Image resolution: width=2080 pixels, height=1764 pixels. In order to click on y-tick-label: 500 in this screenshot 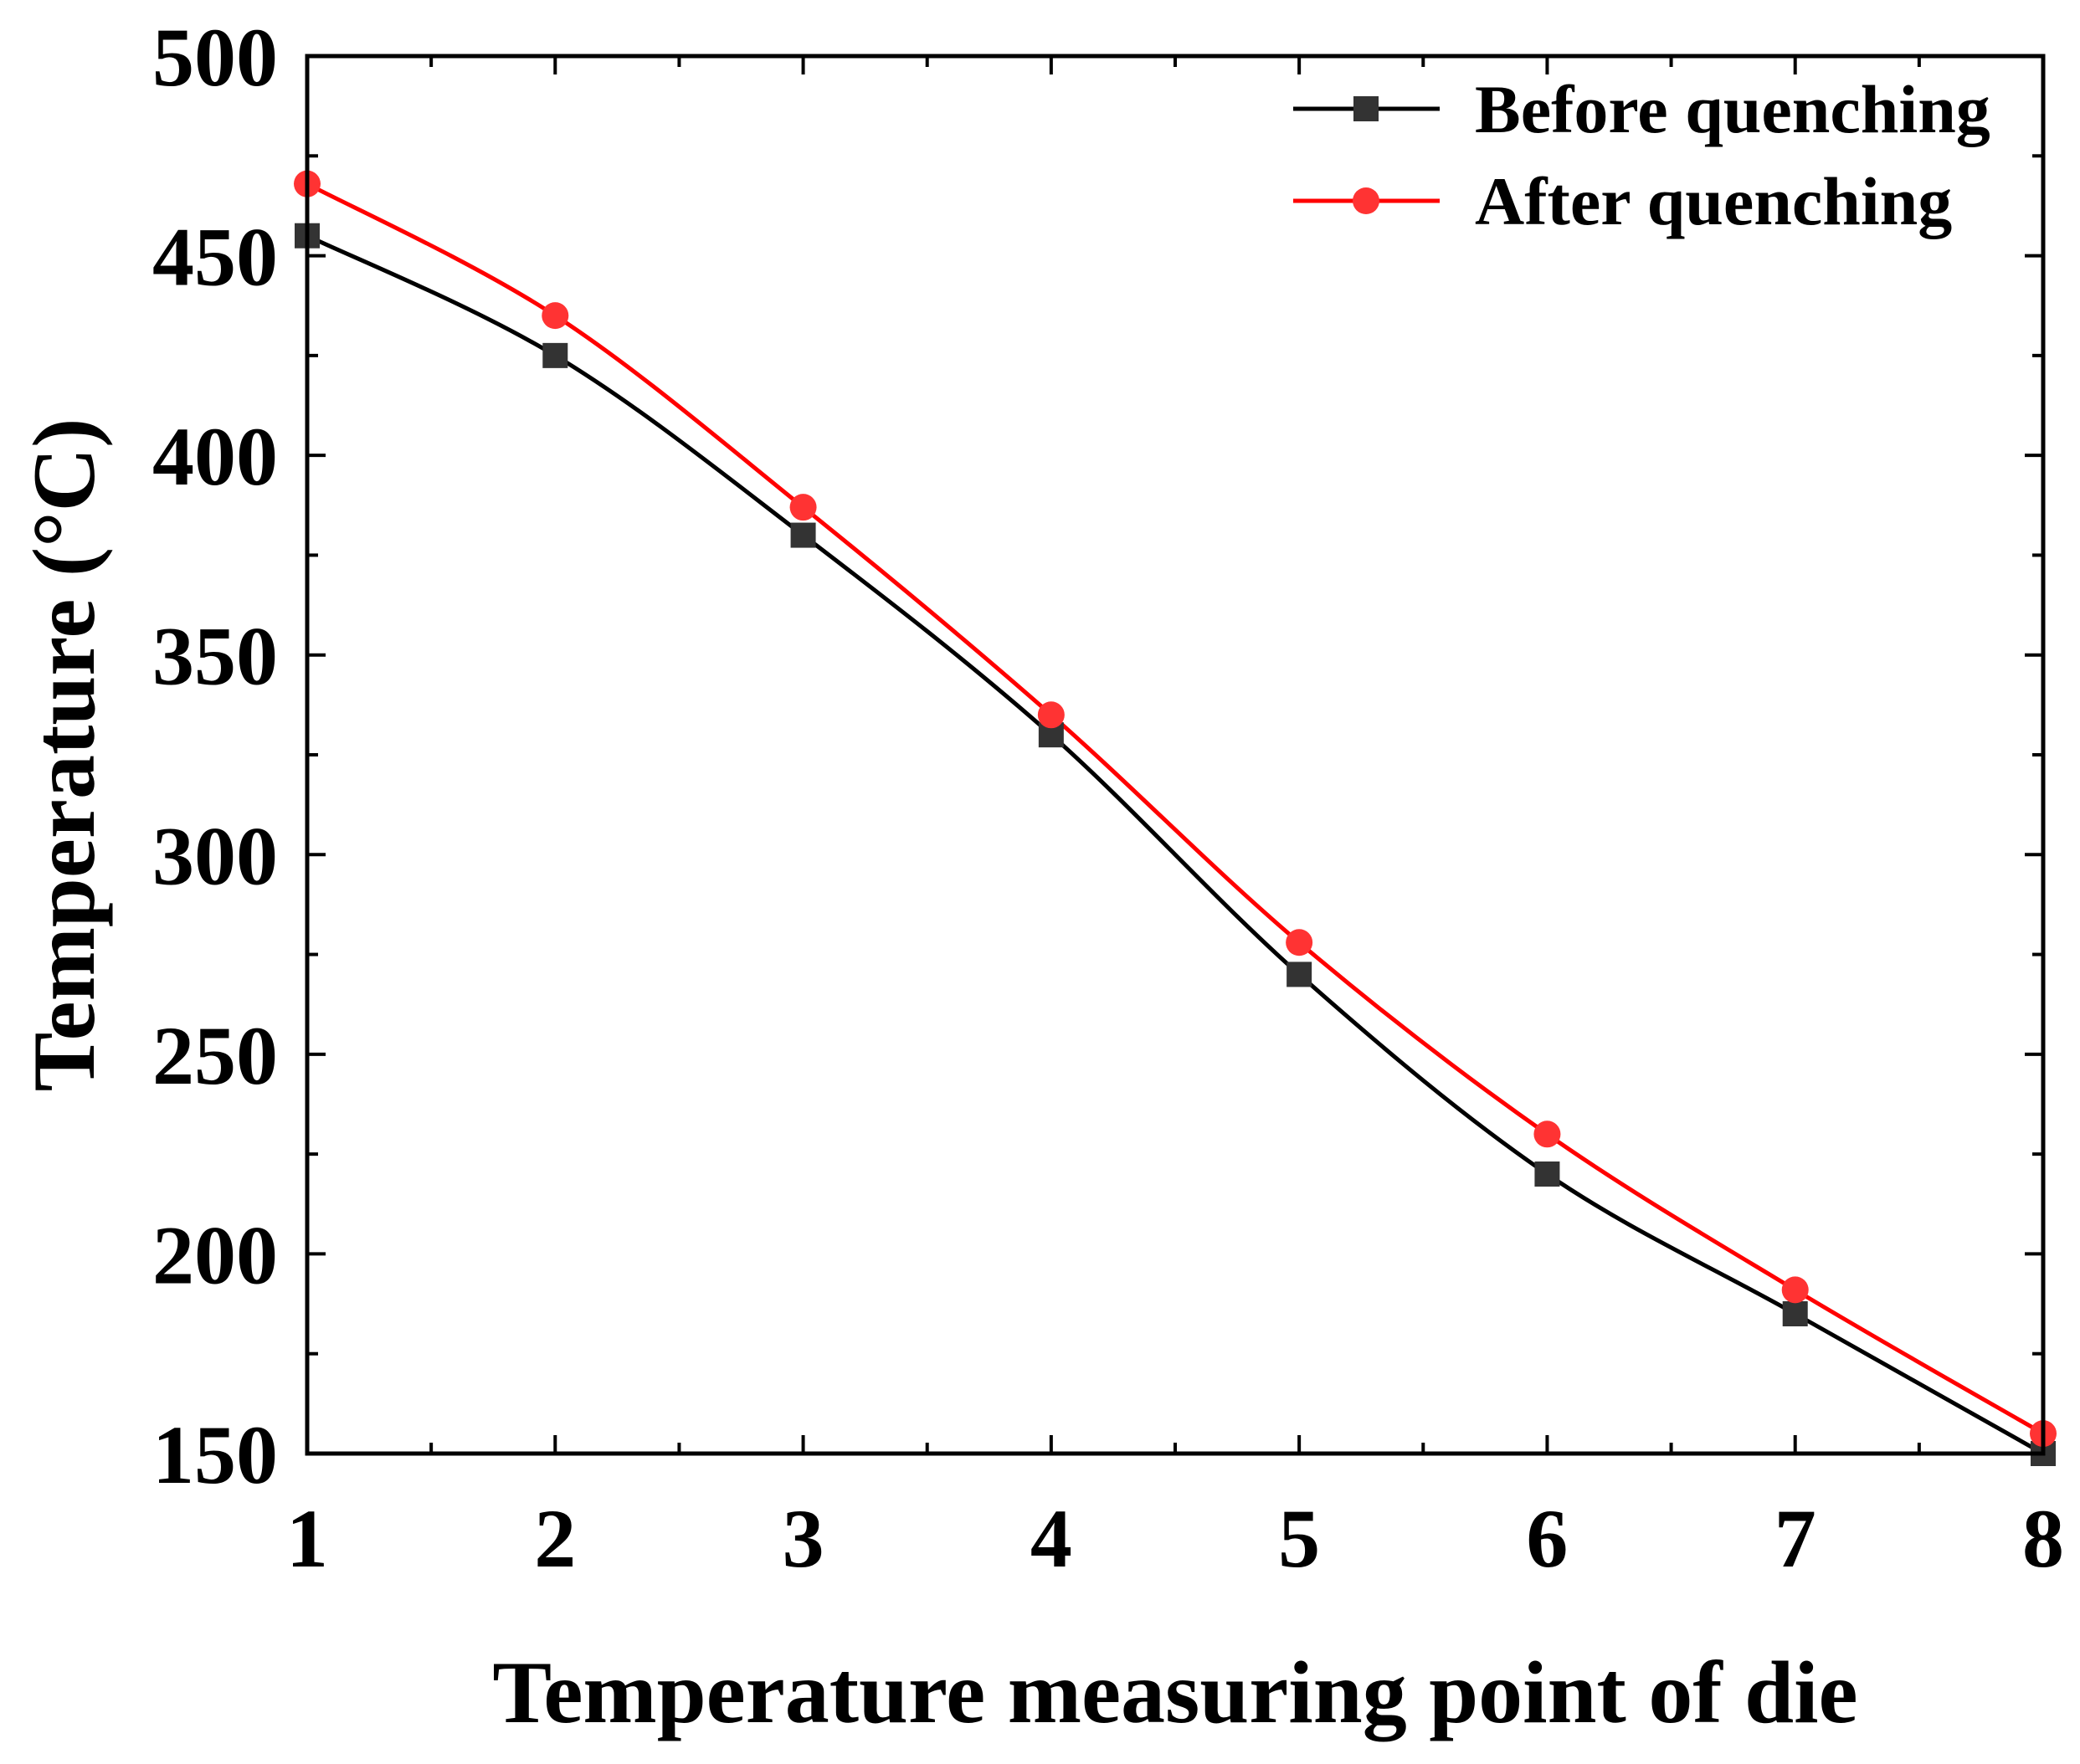, I will do `click(215, 58)`.